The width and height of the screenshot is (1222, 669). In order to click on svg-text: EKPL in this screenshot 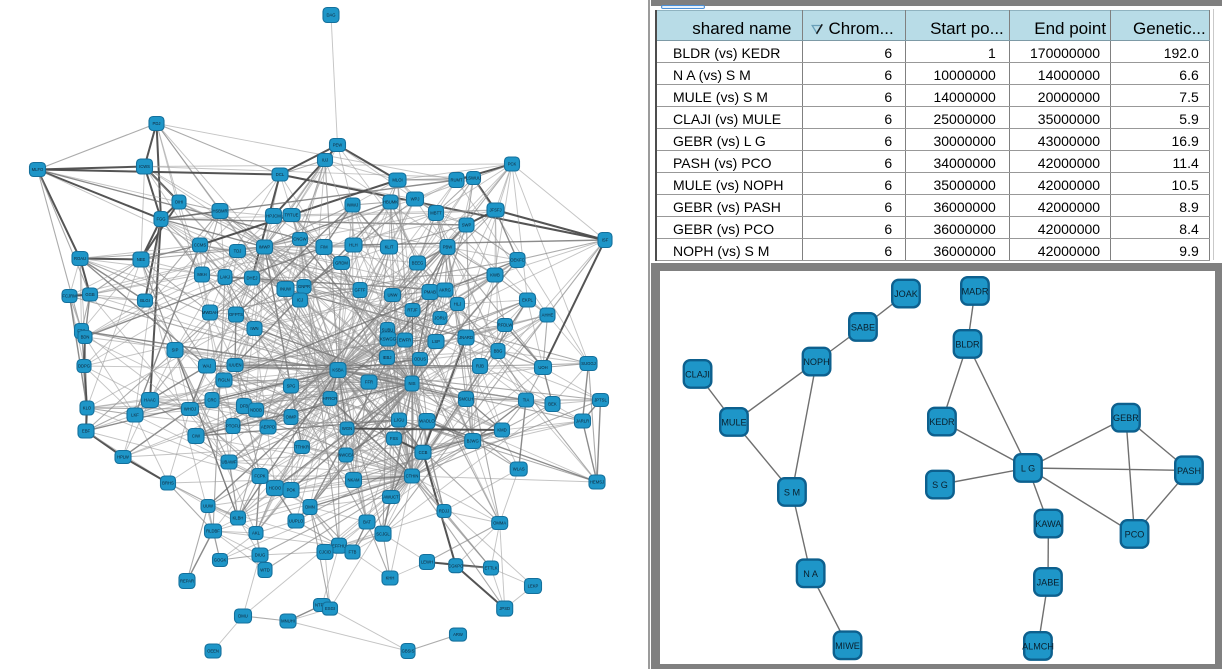, I will do `click(527, 300)`.